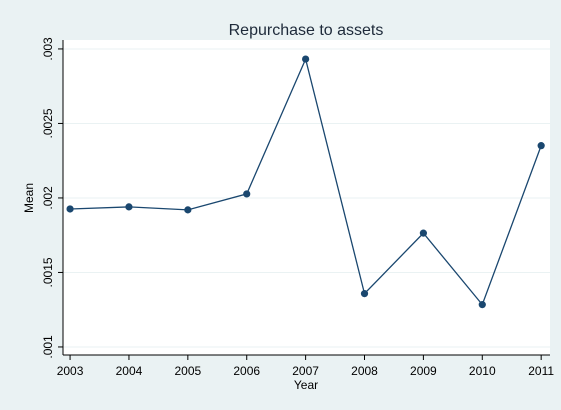  What do you see at coordinates (246, 371) in the screenshot?
I see `x-tick-label: 2006` at bounding box center [246, 371].